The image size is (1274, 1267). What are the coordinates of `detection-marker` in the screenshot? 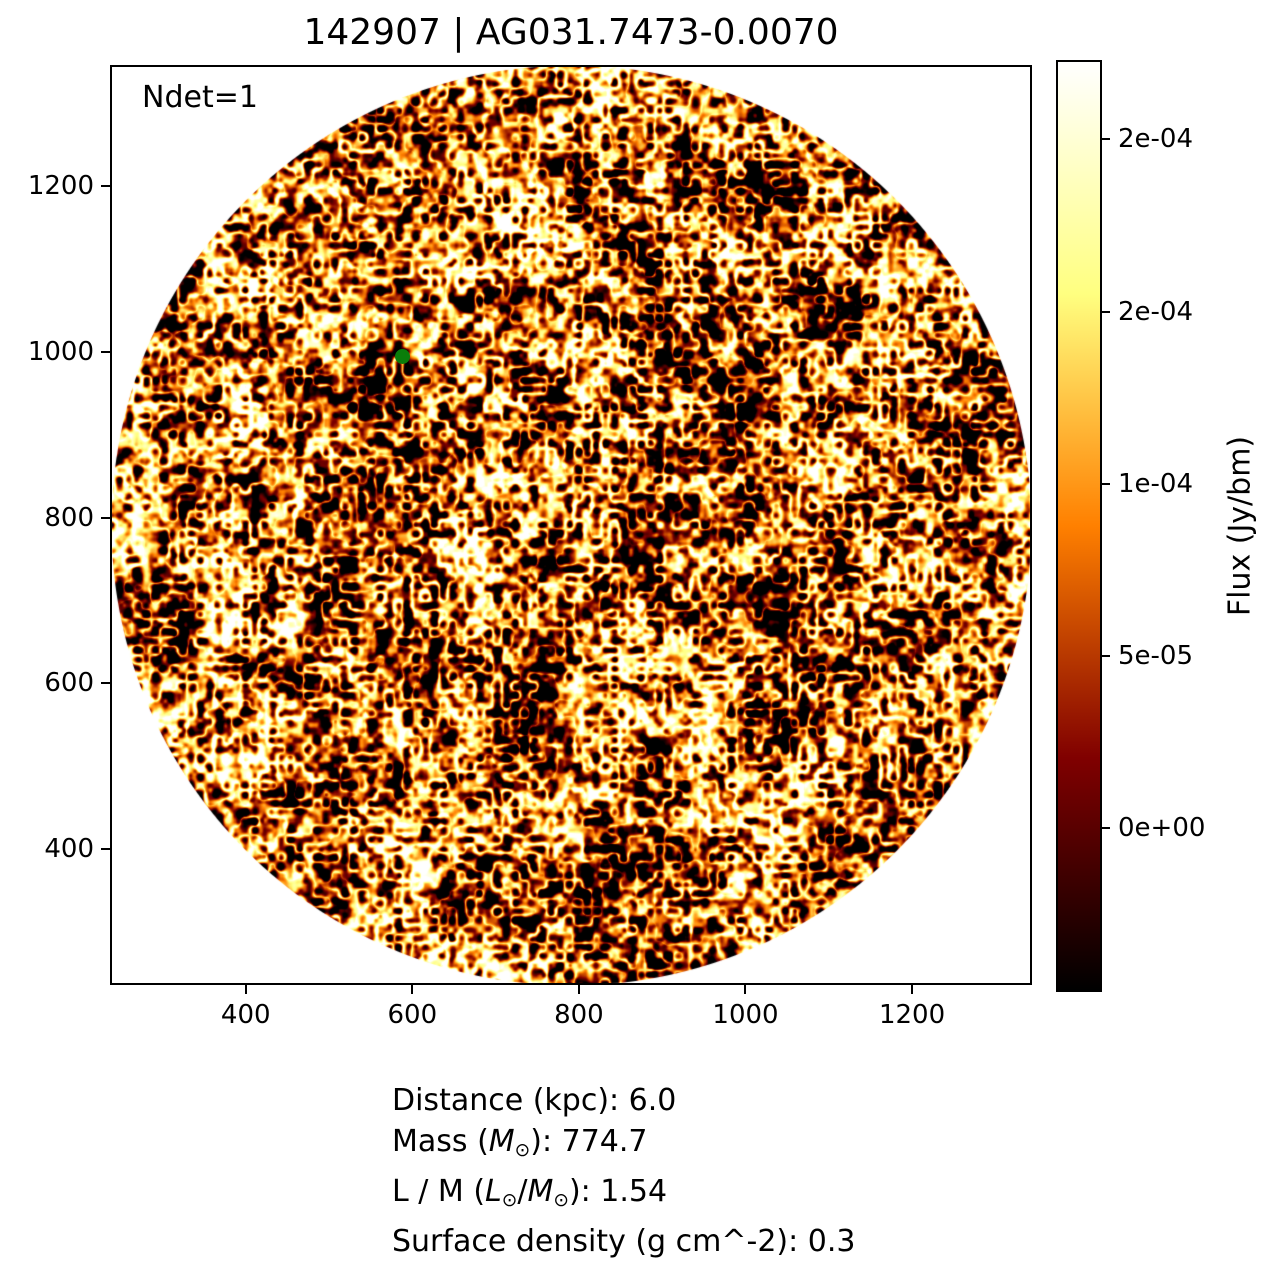 It's located at (402, 357).